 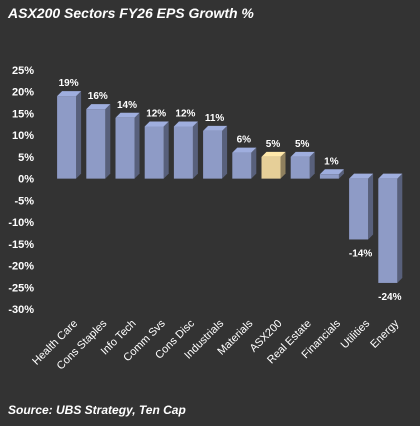 What do you see at coordinates (24, 201) in the screenshot?
I see `y-tick-label: -5%` at bounding box center [24, 201].